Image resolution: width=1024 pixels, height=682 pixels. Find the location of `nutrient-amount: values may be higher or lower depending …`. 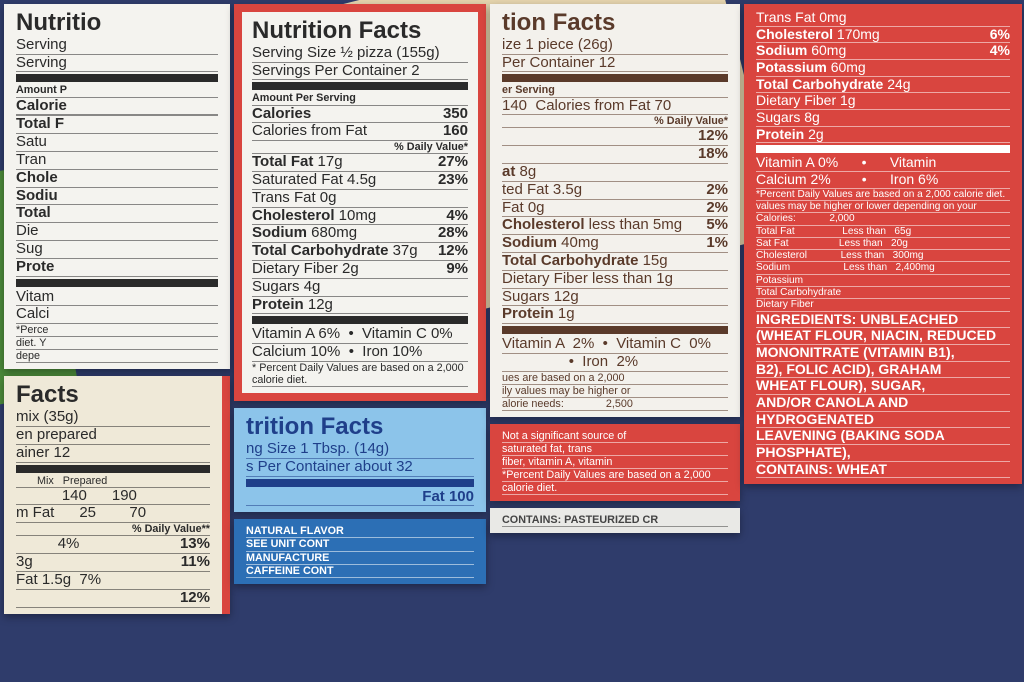

nutrient-amount: values may be higher or lower depending … is located at coordinates (866, 206).